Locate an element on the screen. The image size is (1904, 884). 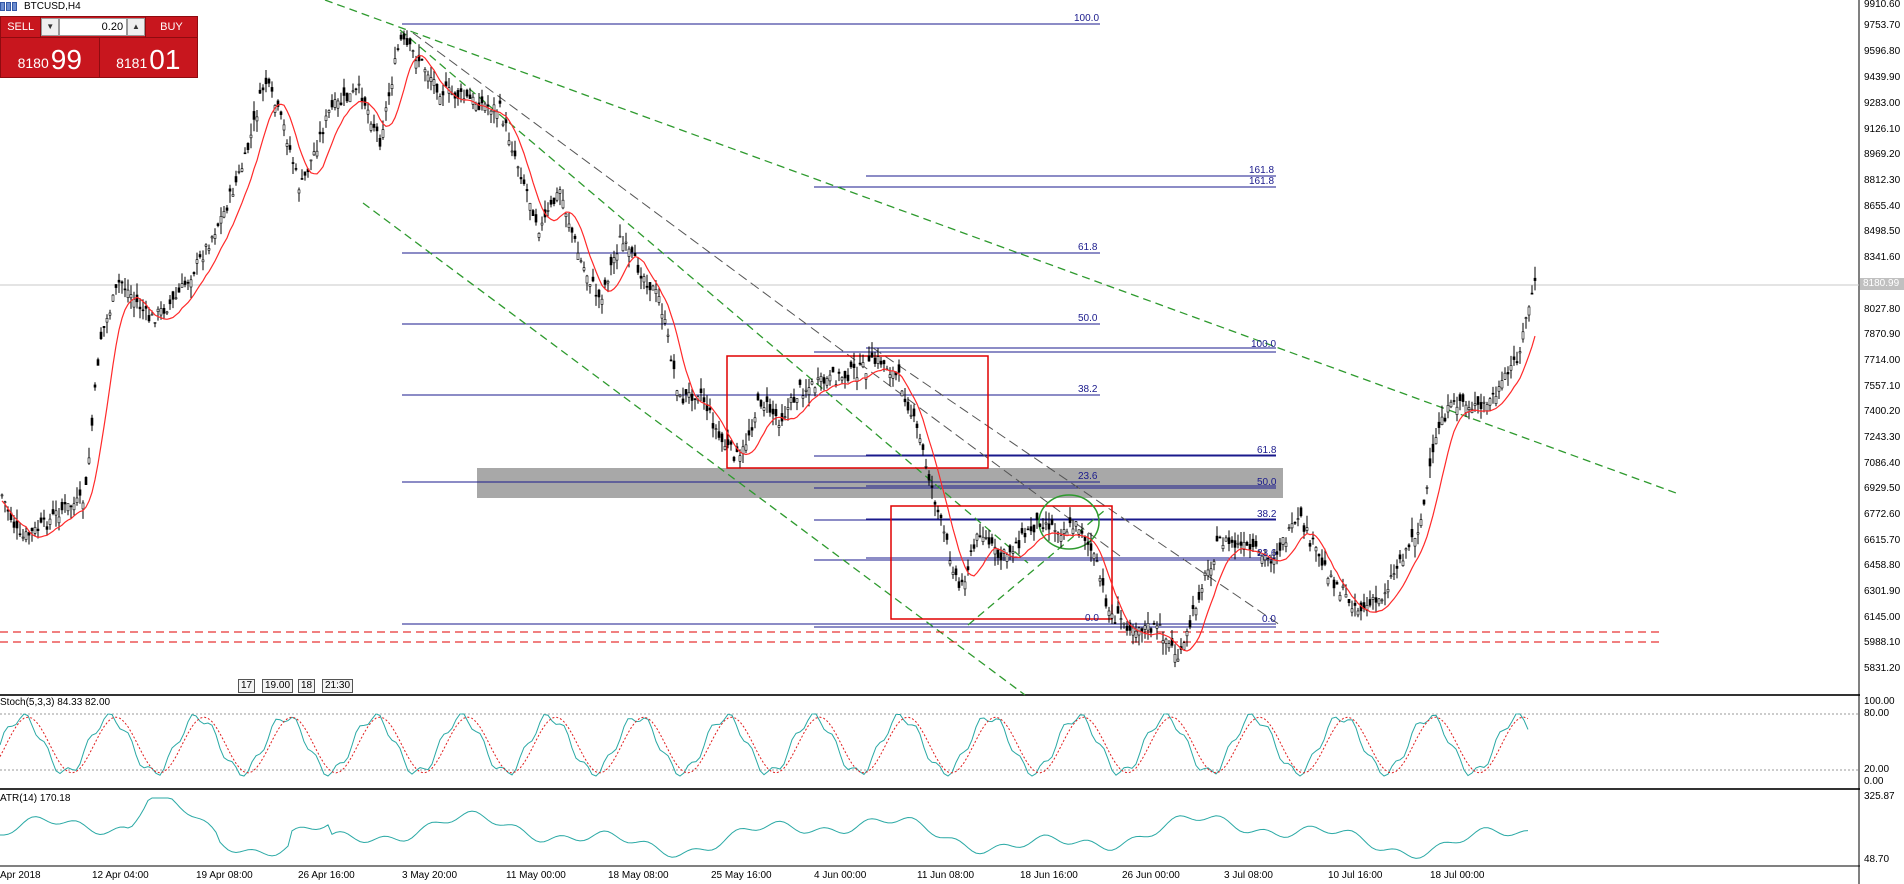
date-axis-label: 11 May 00:00 is located at coordinates (536, 875).